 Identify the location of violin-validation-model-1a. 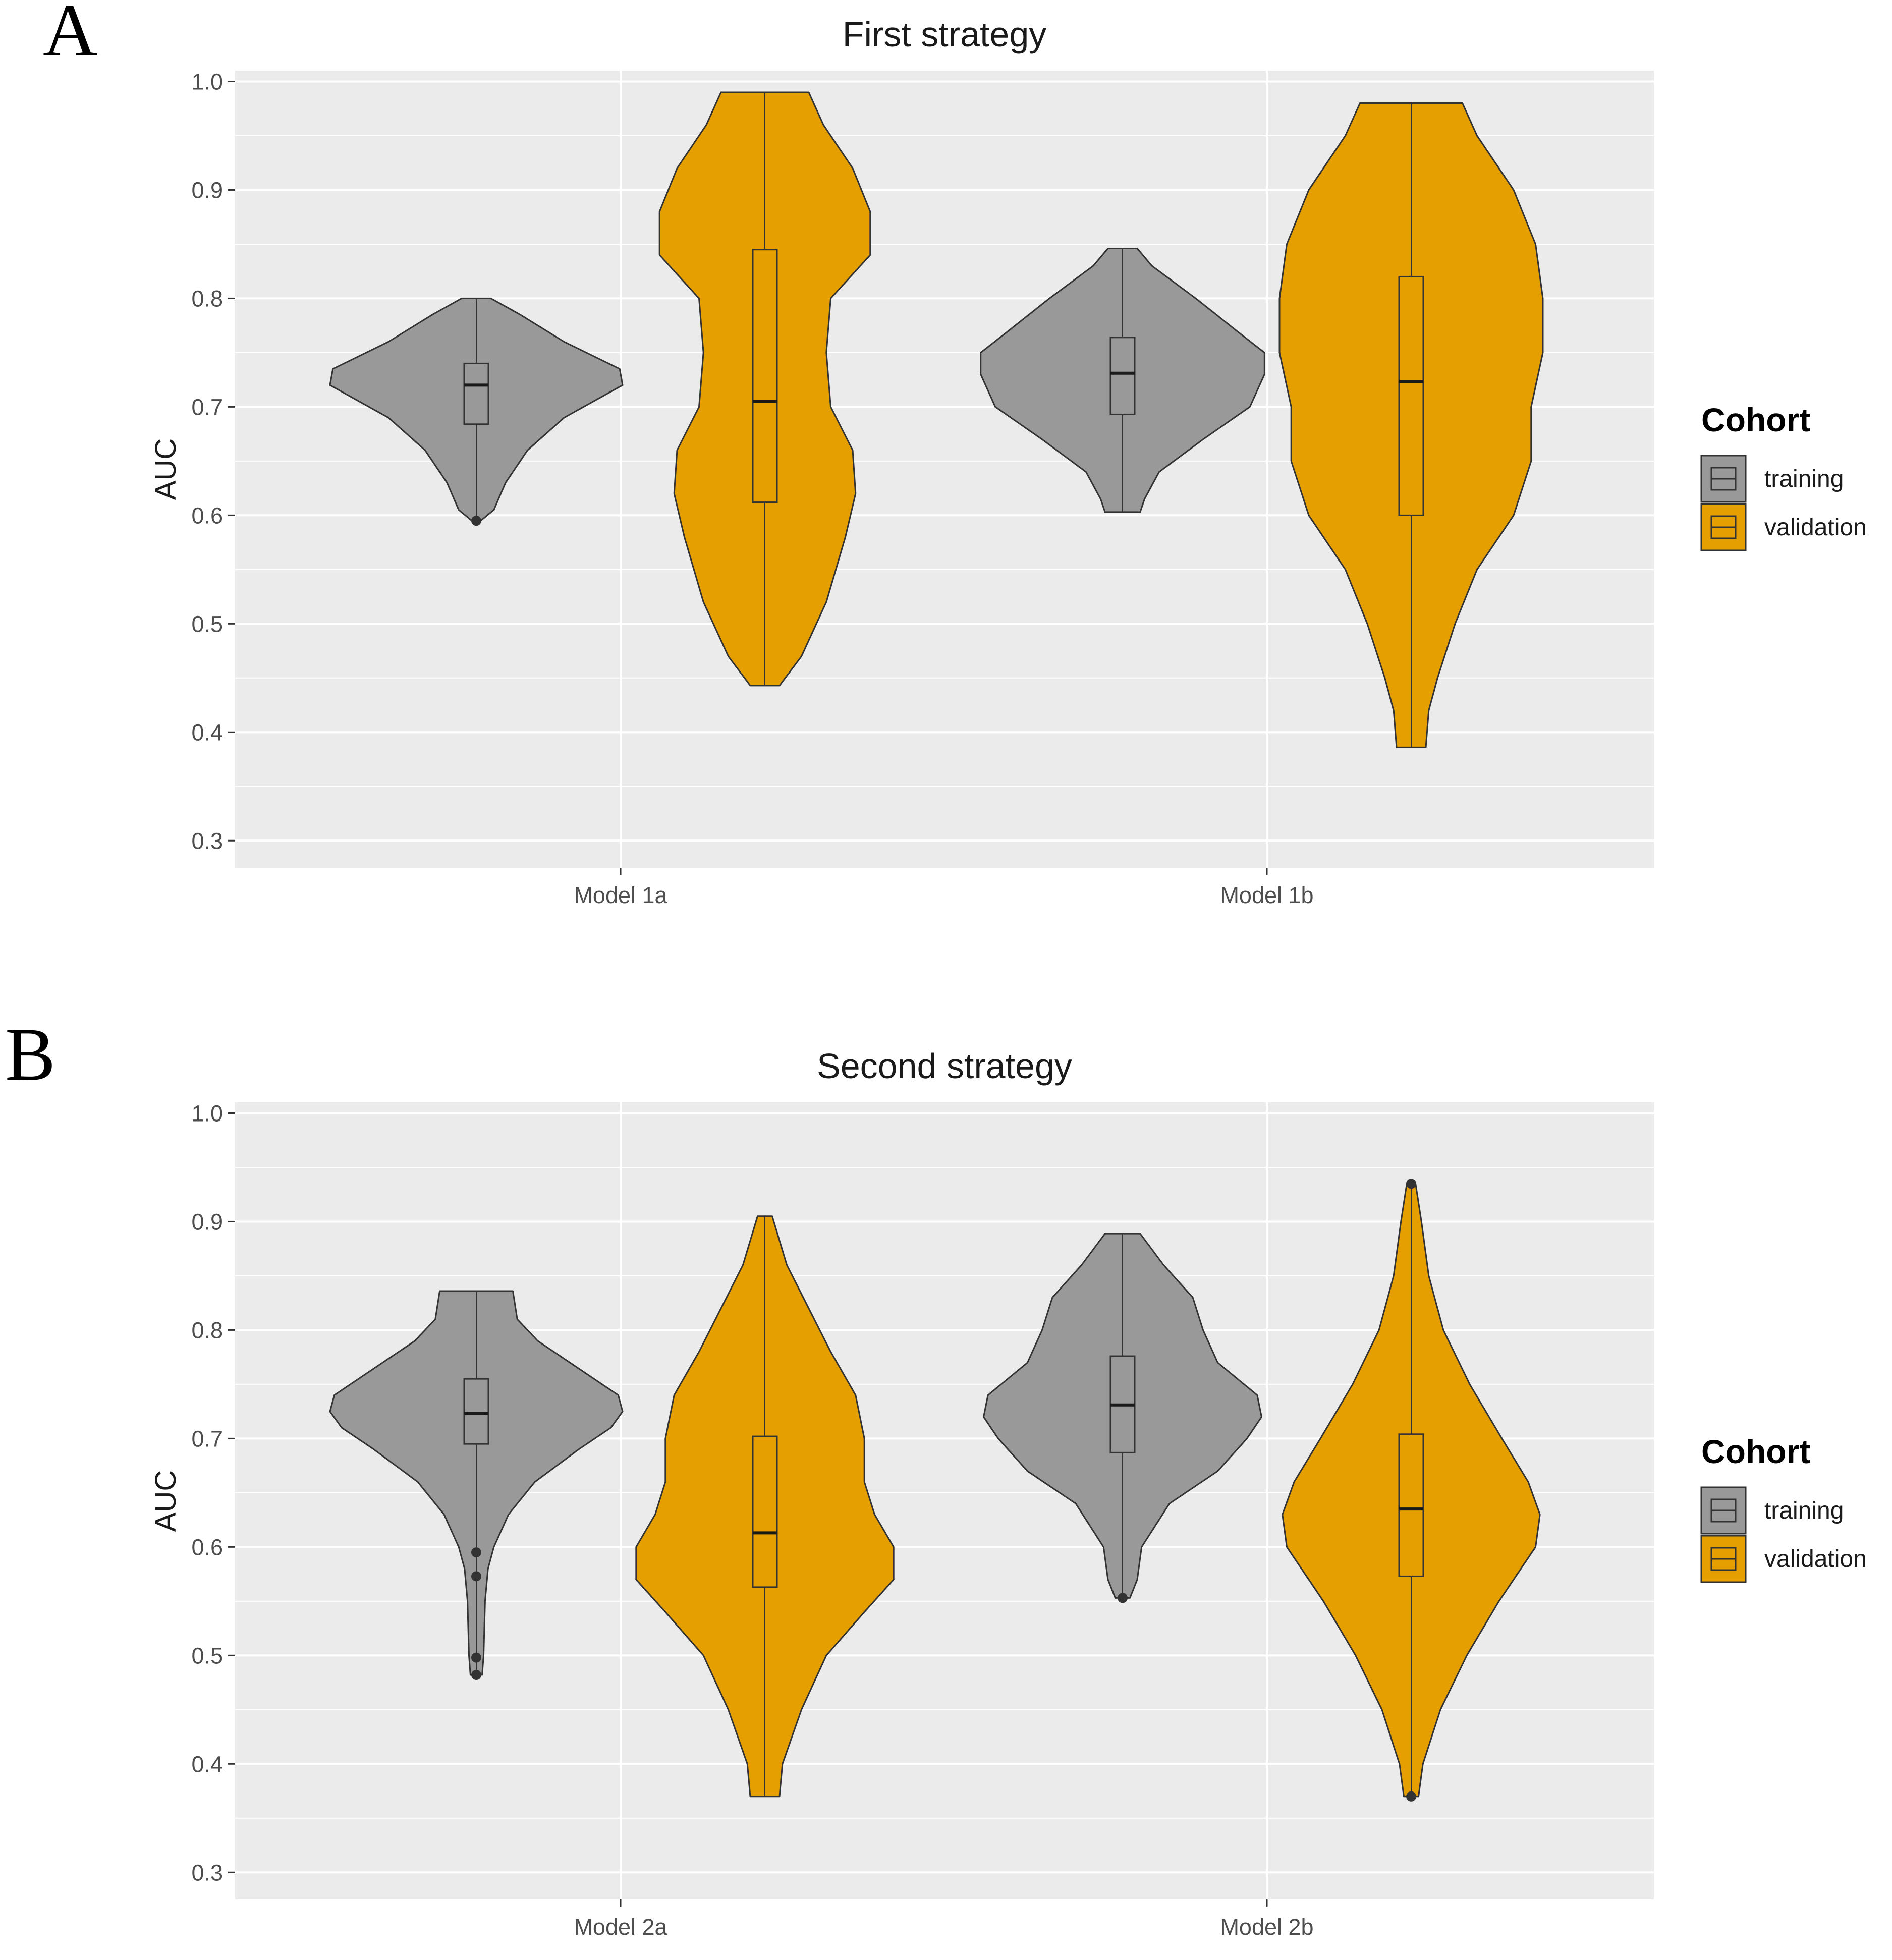
(764, 389).